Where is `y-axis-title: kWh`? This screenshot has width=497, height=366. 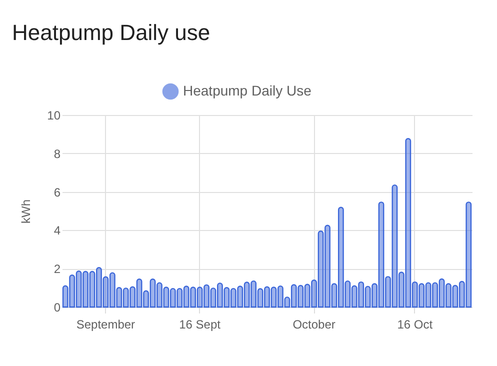 y-axis-title: kWh is located at coordinates (26, 212).